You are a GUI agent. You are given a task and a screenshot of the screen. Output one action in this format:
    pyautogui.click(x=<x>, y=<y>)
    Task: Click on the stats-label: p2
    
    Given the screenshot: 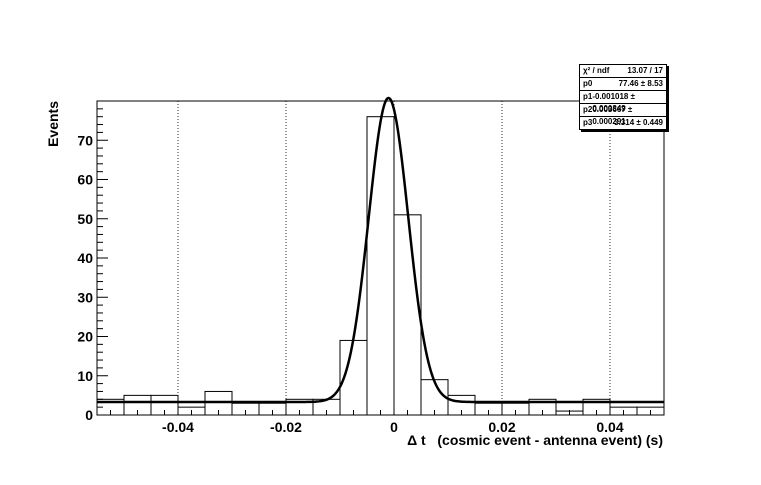 What is the action you would take?
    pyautogui.click(x=588, y=109)
    